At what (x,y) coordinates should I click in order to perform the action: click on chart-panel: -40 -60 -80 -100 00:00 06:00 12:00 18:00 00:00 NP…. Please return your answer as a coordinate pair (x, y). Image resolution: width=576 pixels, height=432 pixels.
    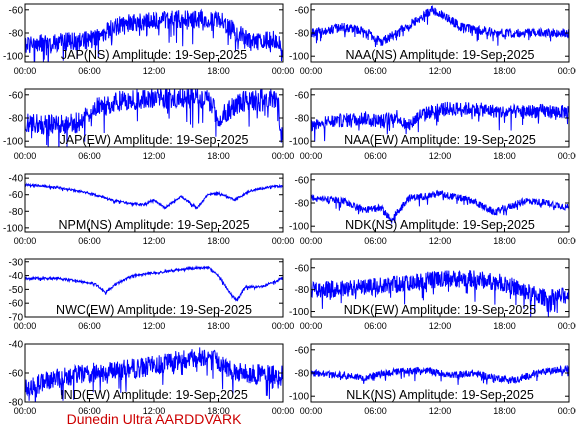
    Looking at the image, I should click on (149, 209).